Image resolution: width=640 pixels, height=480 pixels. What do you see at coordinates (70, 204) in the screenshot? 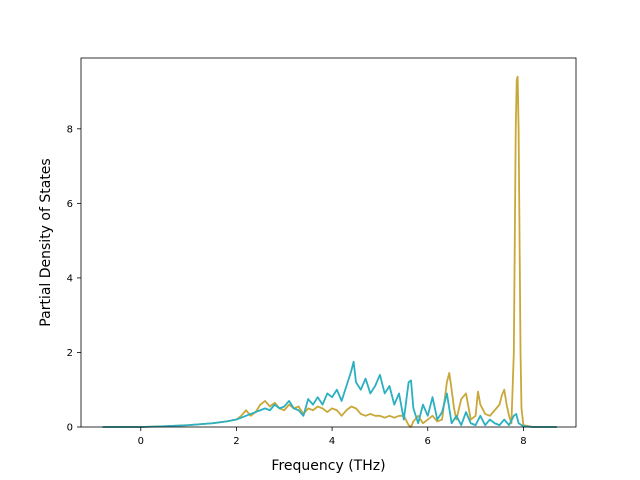
I see `y-tick-label: 6` at bounding box center [70, 204].